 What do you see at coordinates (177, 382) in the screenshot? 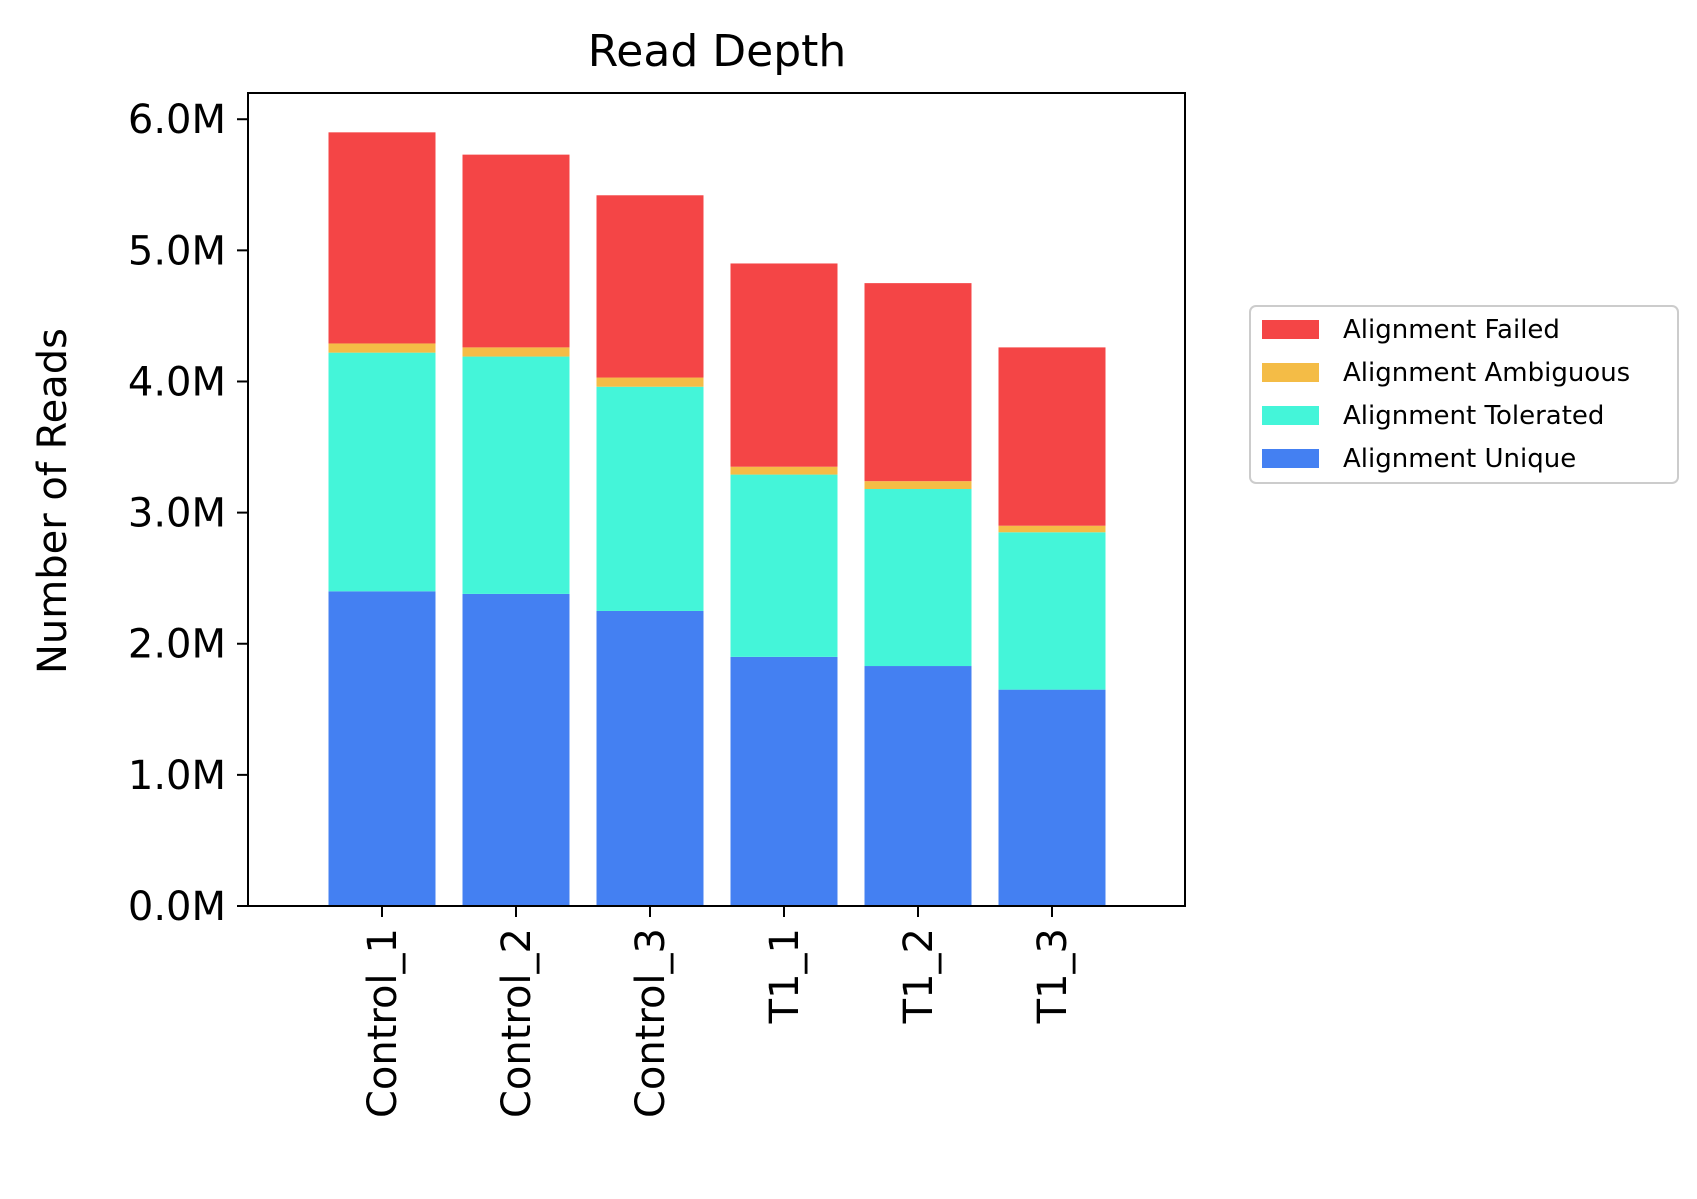
I see `y-tick-label: 4.0M` at bounding box center [177, 382].